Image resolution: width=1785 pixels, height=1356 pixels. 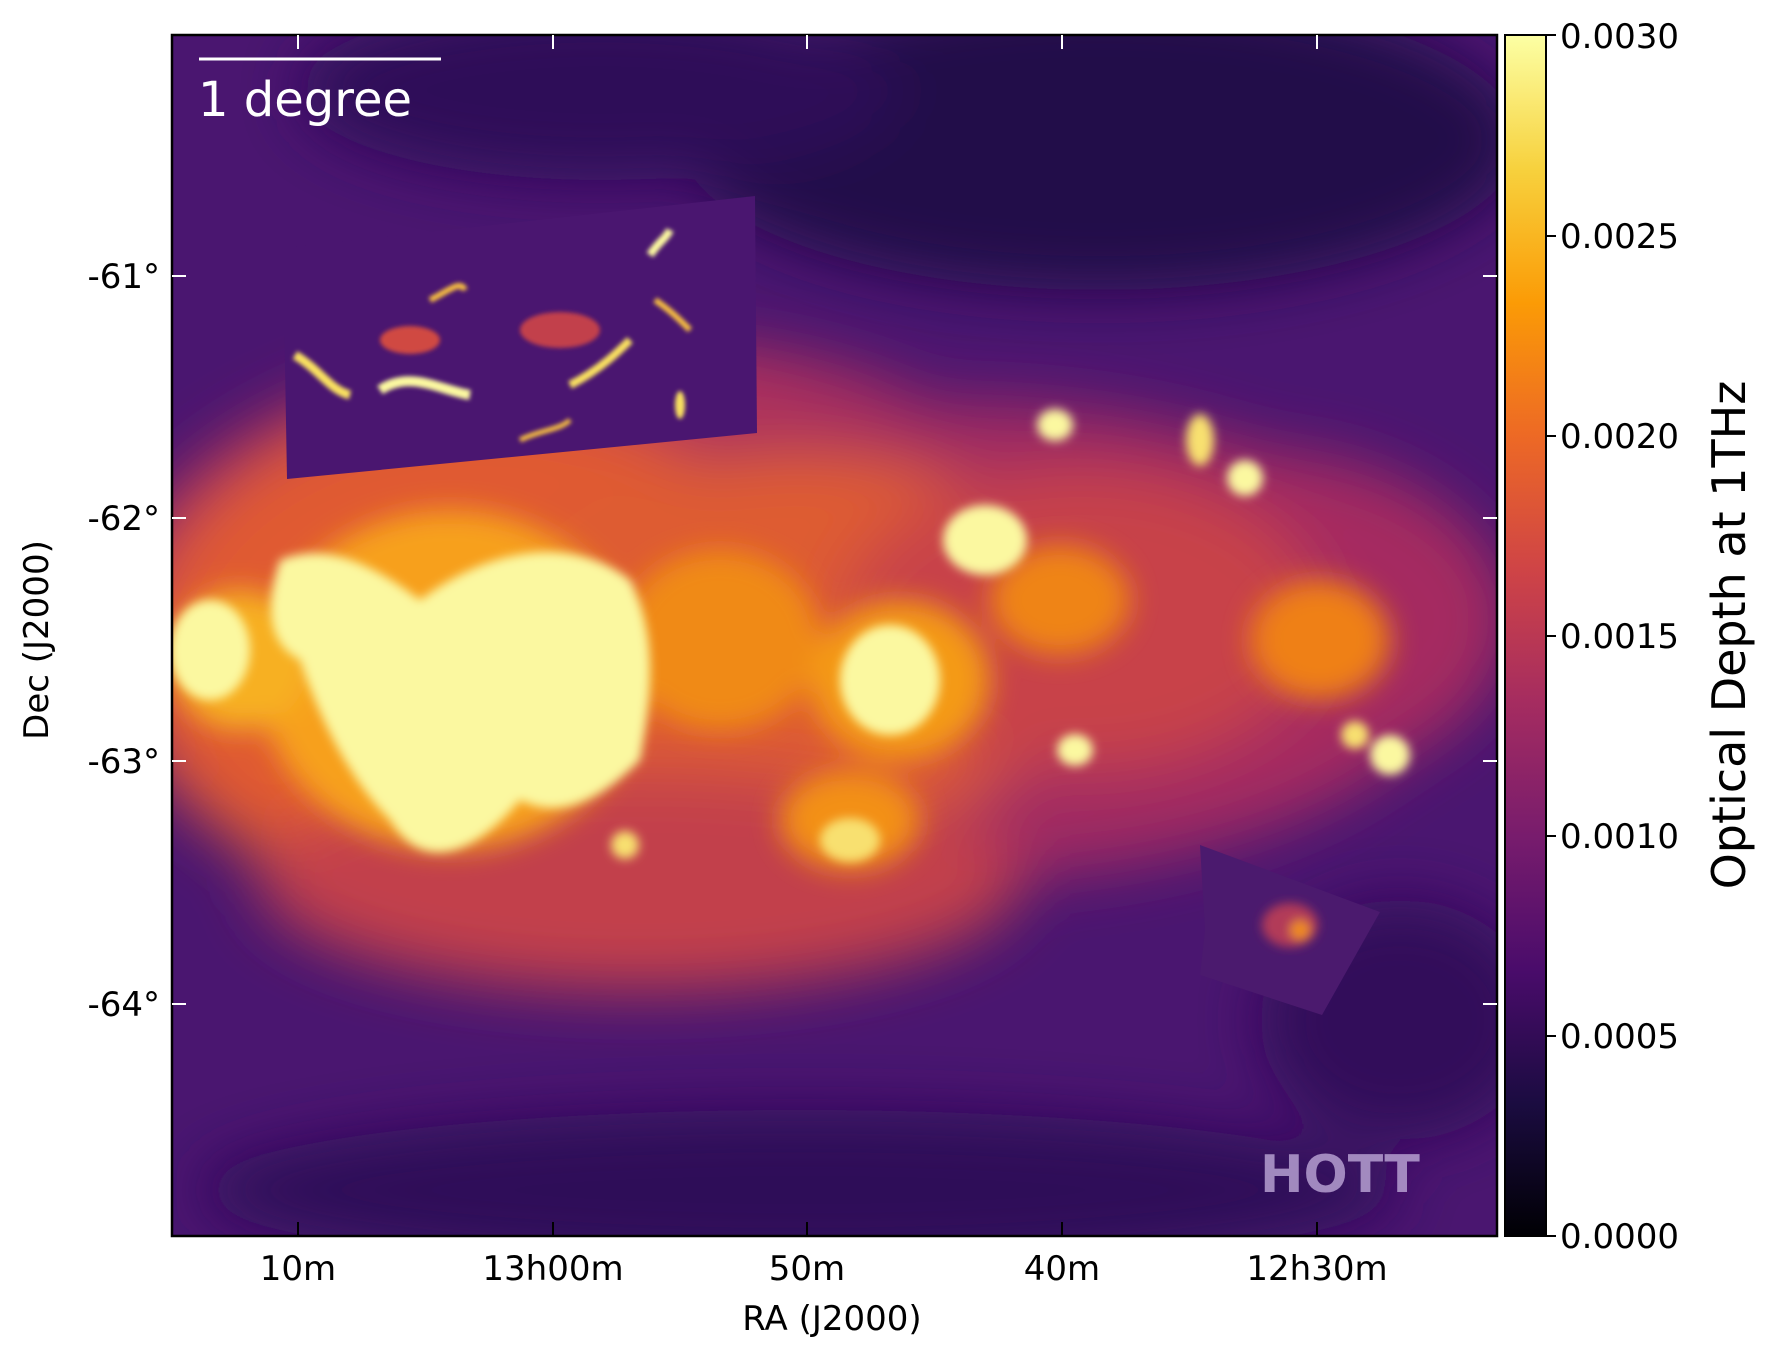 What do you see at coordinates (123, 277) in the screenshot?
I see `y-tick-label: -61°` at bounding box center [123, 277].